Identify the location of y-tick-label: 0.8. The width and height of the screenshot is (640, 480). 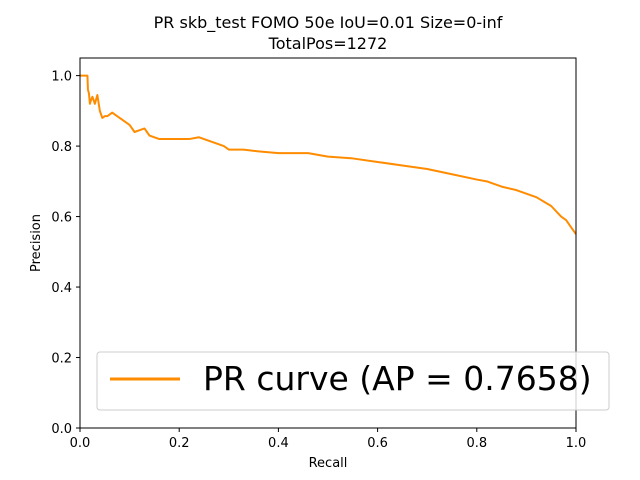
(61, 147).